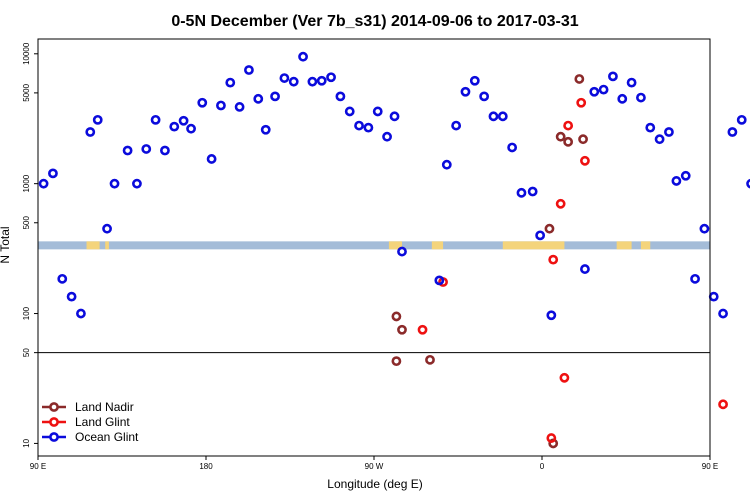  Describe the element at coordinates (26, 183) in the screenshot. I see `y-tick-label: 1000` at that location.